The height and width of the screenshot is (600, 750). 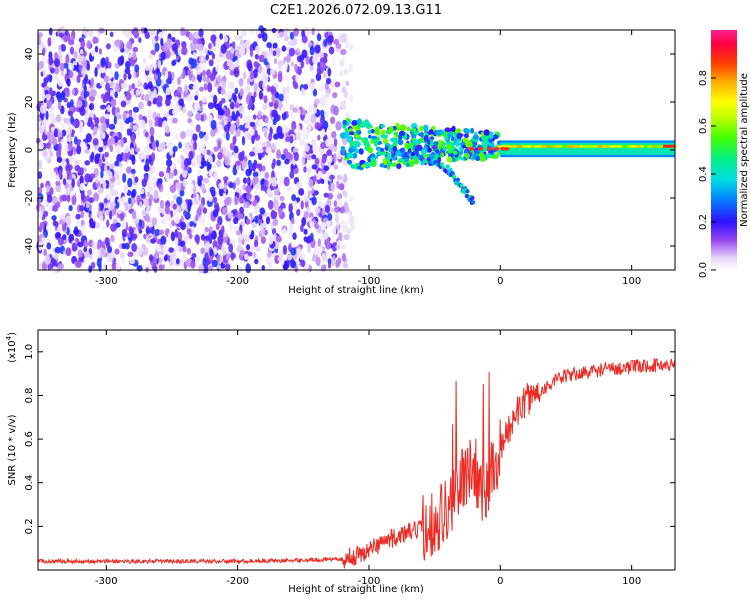 What do you see at coordinates (500, 581) in the screenshot?
I see `x-tick-label: 0` at bounding box center [500, 581].